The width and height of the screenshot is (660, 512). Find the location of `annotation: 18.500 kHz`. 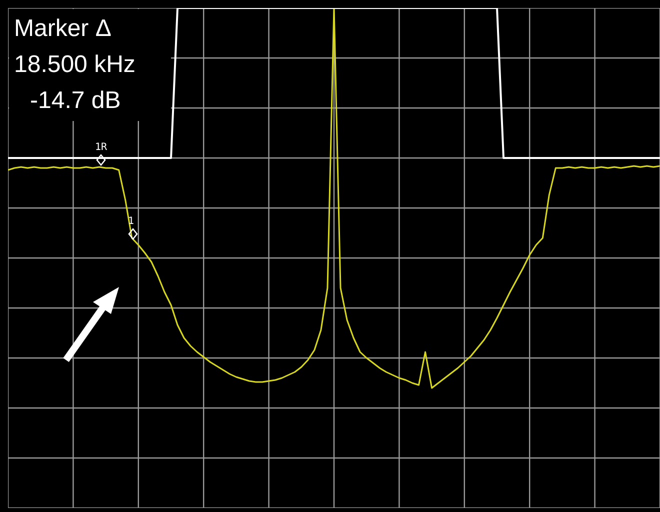

annotation: 18.500 kHz is located at coordinates (75, 64).